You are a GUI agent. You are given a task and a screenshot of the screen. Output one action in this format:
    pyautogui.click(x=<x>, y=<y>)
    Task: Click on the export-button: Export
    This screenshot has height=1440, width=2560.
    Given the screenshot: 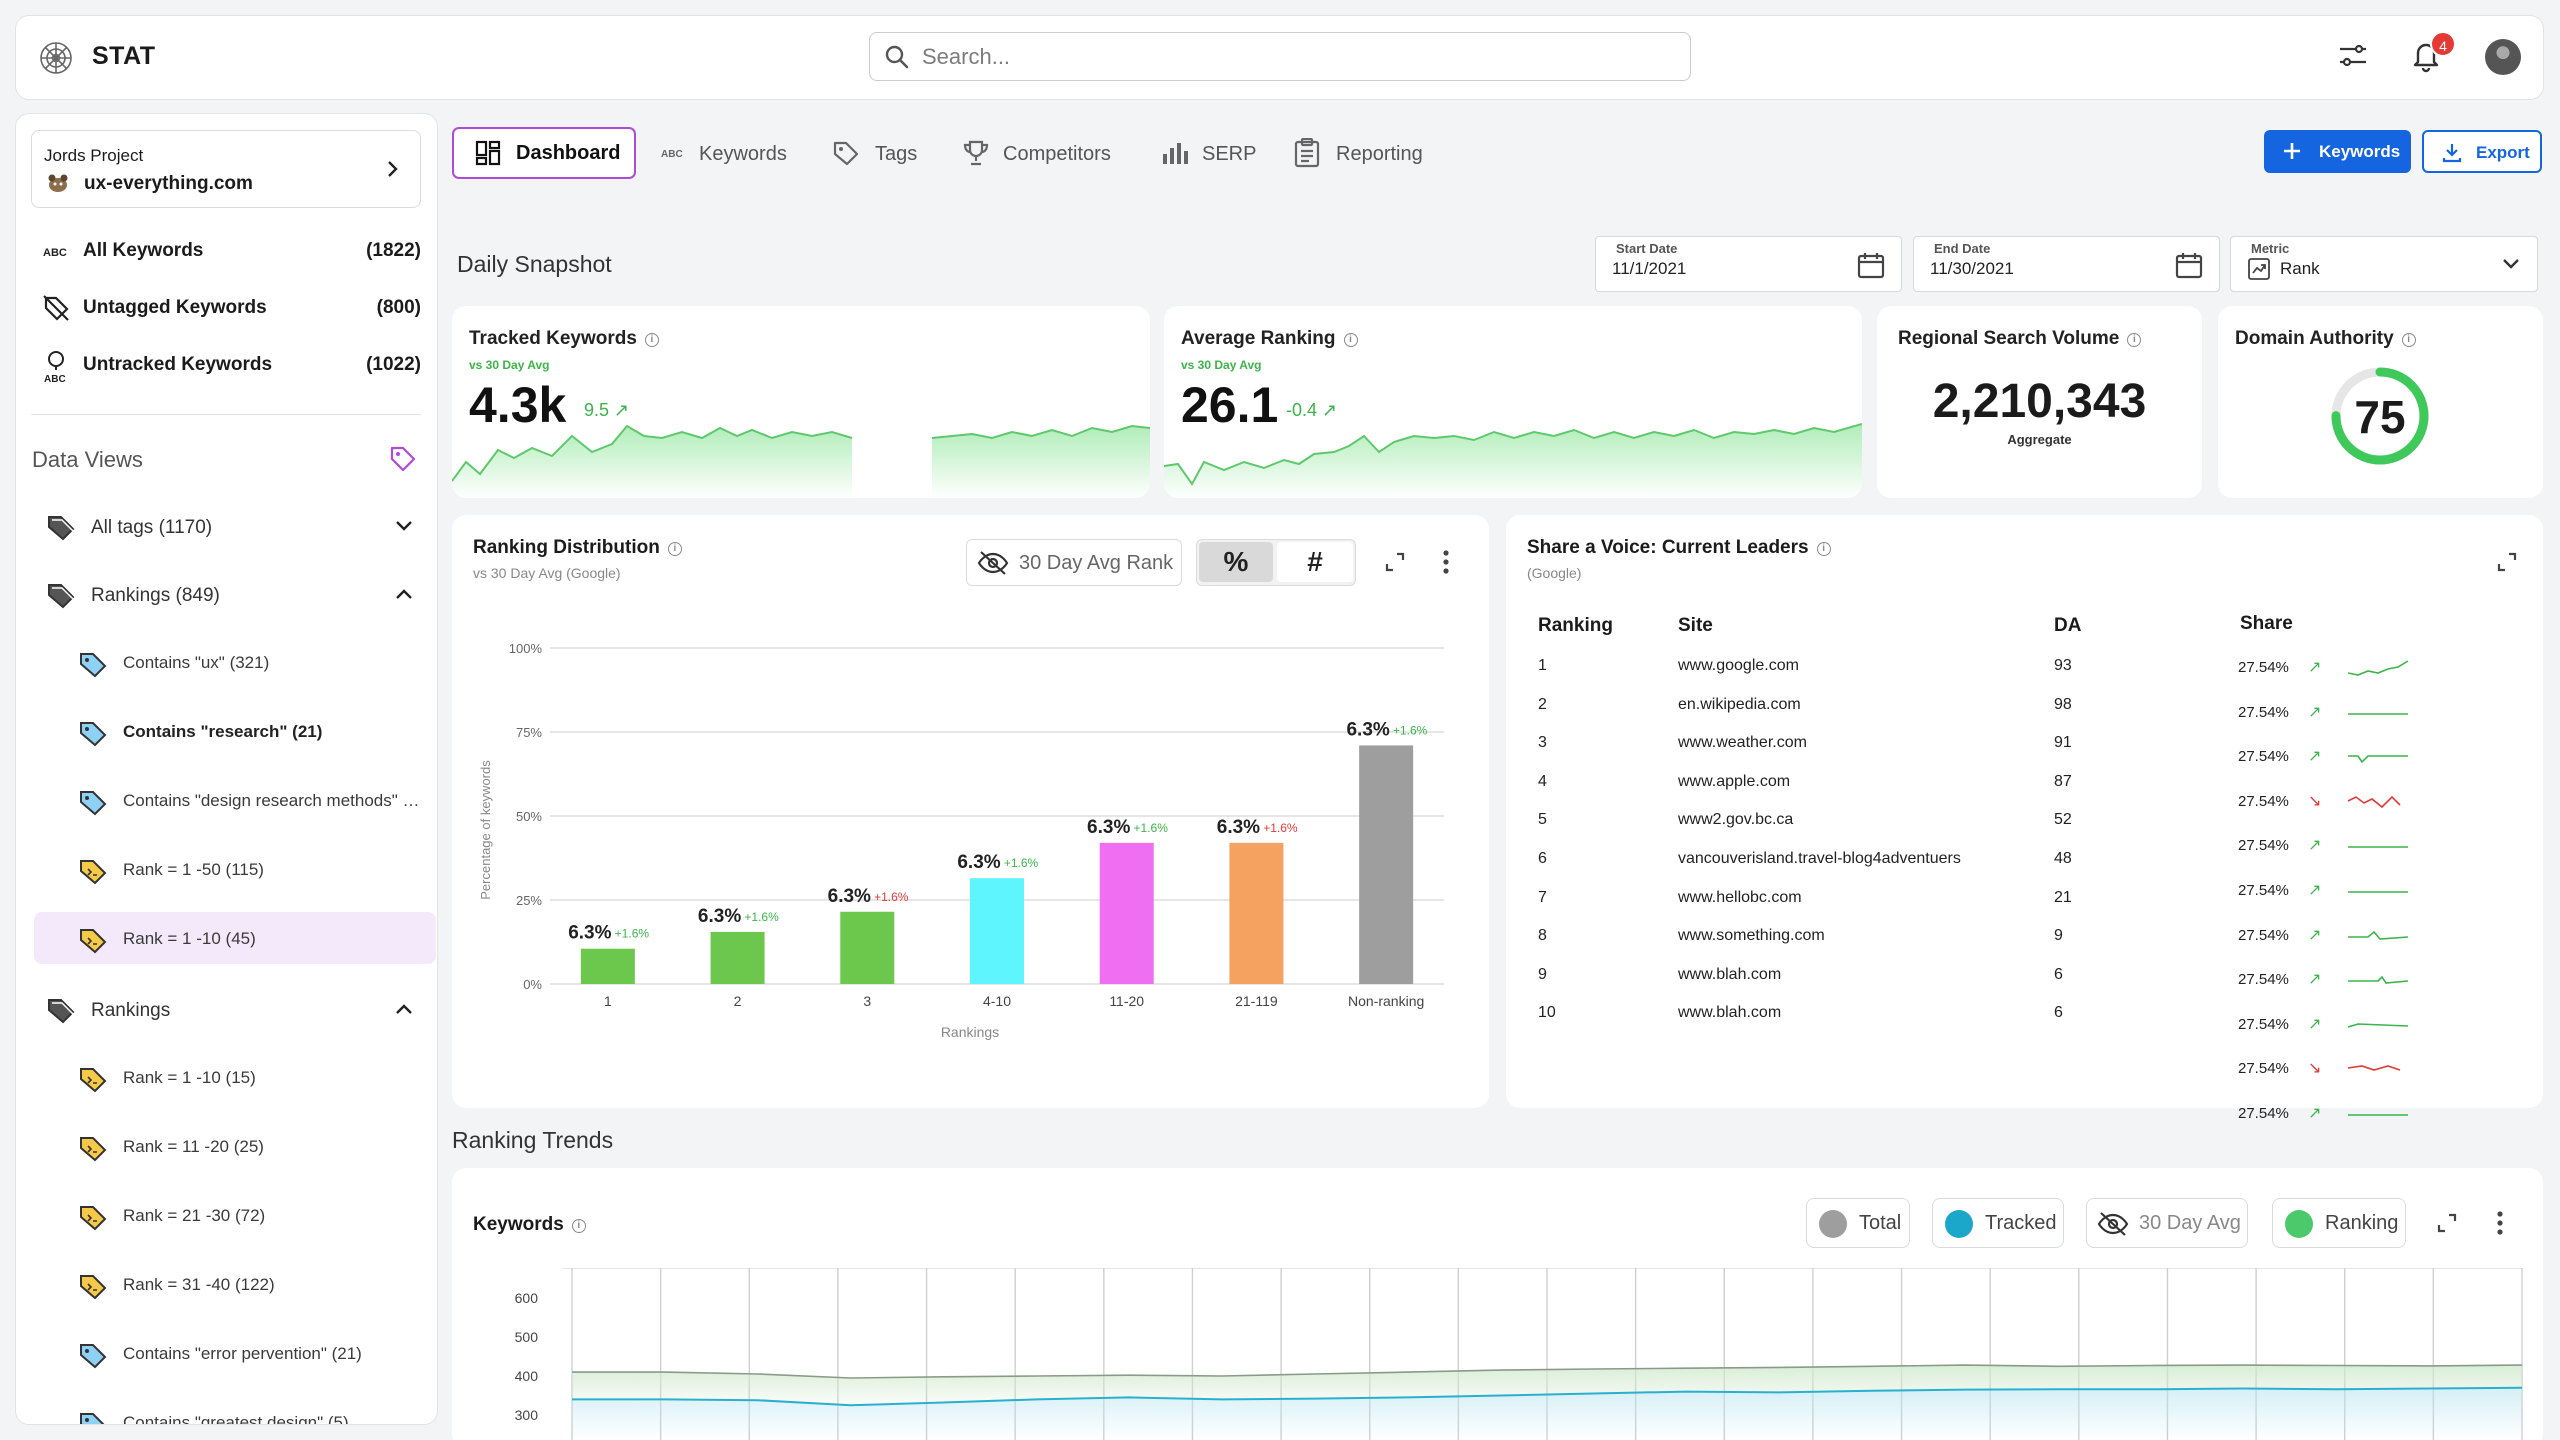 What is the action you would take?
    pyautogui.click(x=2482, y=151)
    